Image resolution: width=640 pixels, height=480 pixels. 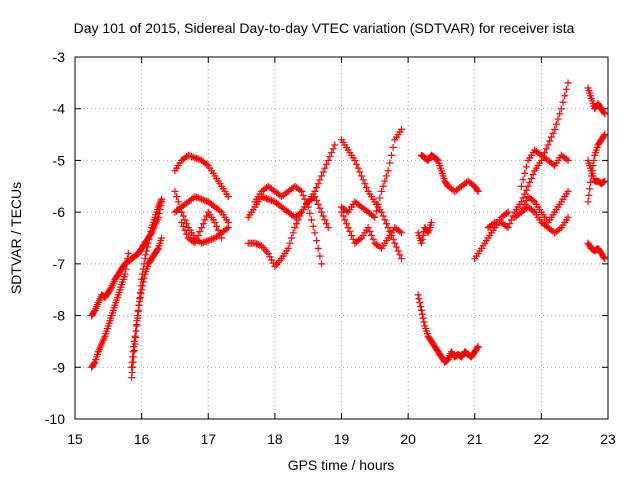 I want to click on y-tick-label: -3, so click(x=59, y=57).